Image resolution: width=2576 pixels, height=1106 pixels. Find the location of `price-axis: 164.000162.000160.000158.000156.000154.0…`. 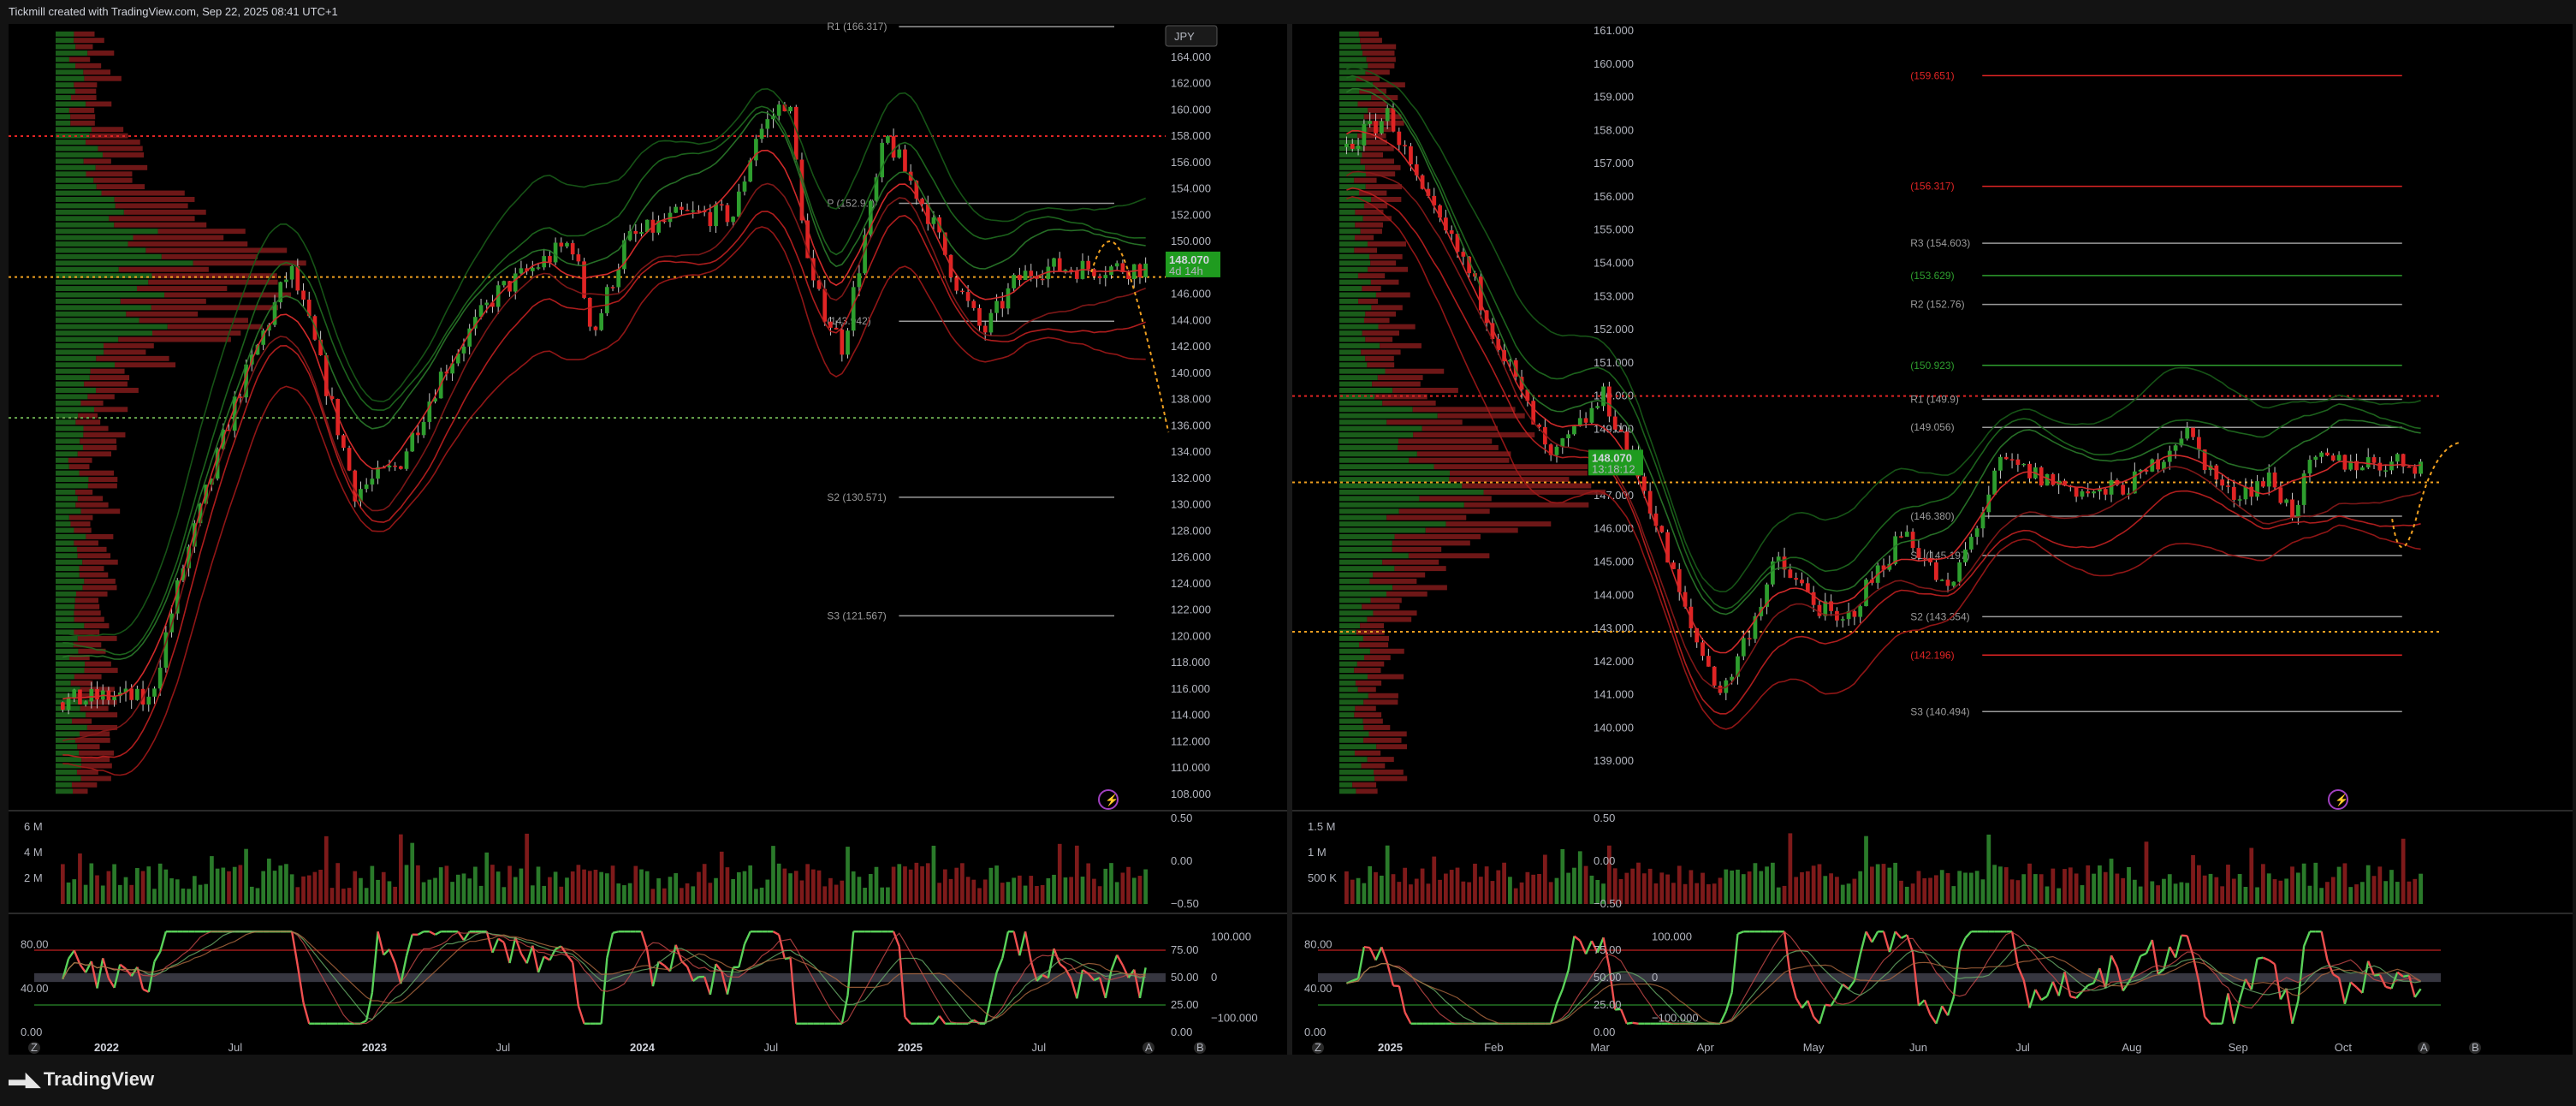

price-axis: 164.000162.000160.000158.000156.000154.0… is located at coordinates (1191, 425).